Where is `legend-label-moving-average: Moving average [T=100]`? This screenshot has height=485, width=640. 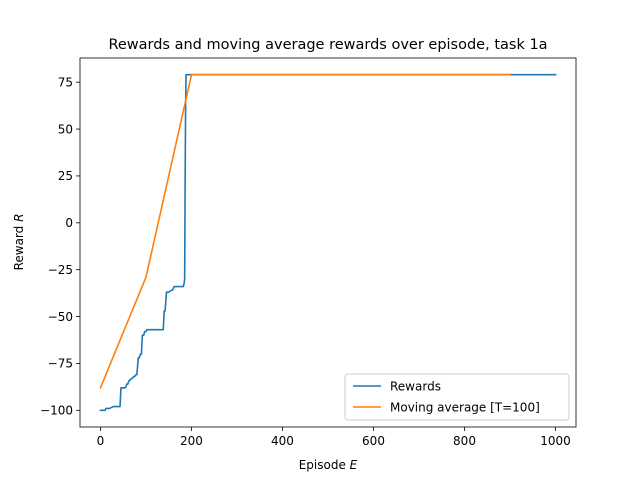
legend-label-moving-average: Moving average [T=100] is located at coordinates (465, 408).